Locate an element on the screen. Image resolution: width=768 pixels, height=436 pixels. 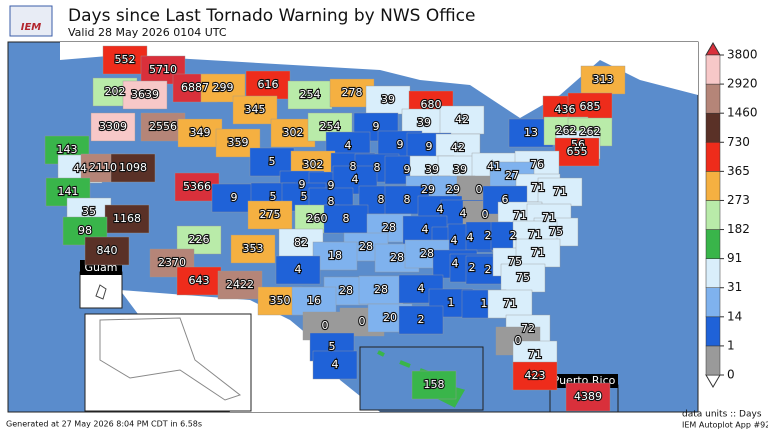
office-label: 5710 is located at coordinates (163, 69).